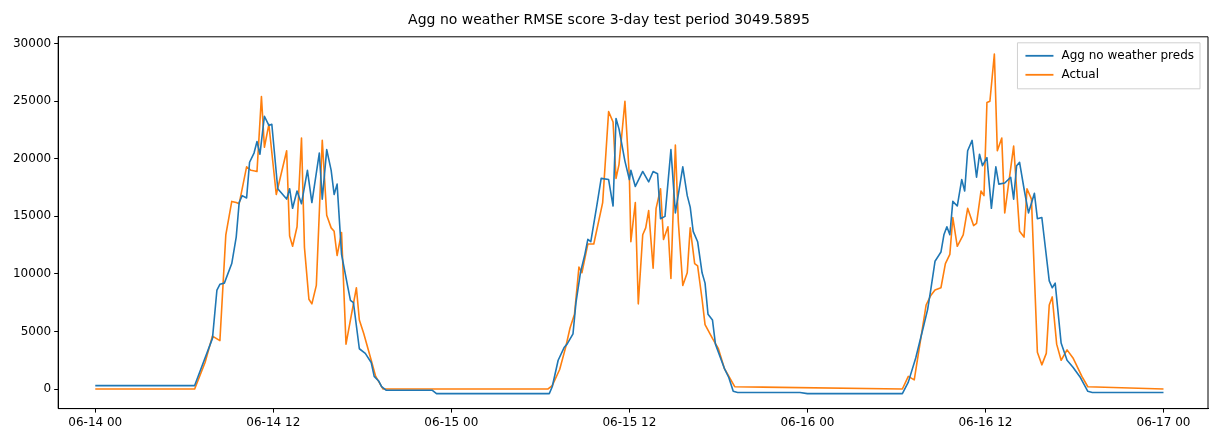 This screenshot has height=443, width=1220. I want to click on x-tick-label: 06-14 00, so click(95, 421).